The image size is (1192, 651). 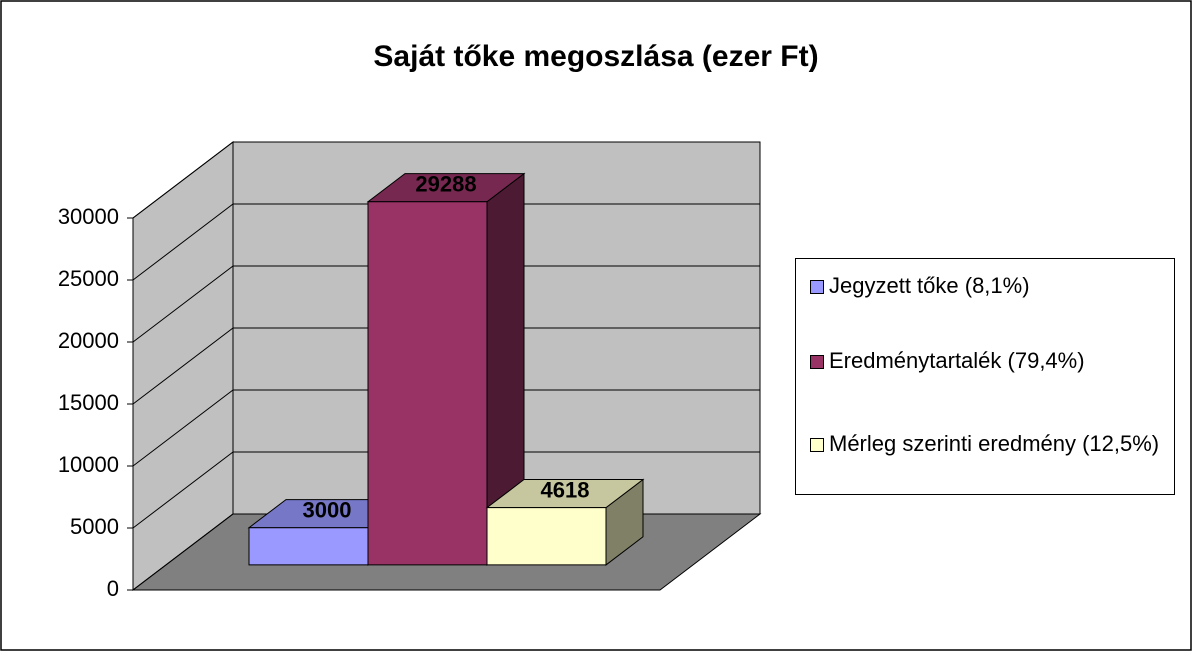 What do you see at coordinates (88, 402) in the screenshot?
I see `y-tick-label: 15000` at bounding box center [88, 402].